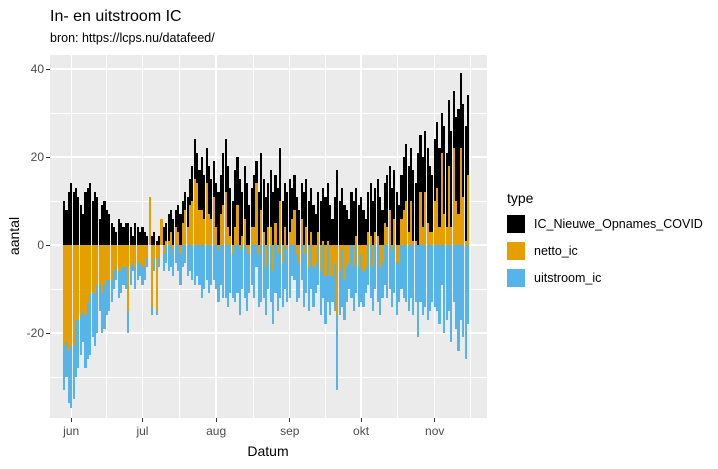 The image size is (718, 469). I want to click on legend-label-uitstroom-ic: uitstroom_ic, so click(568, 278).